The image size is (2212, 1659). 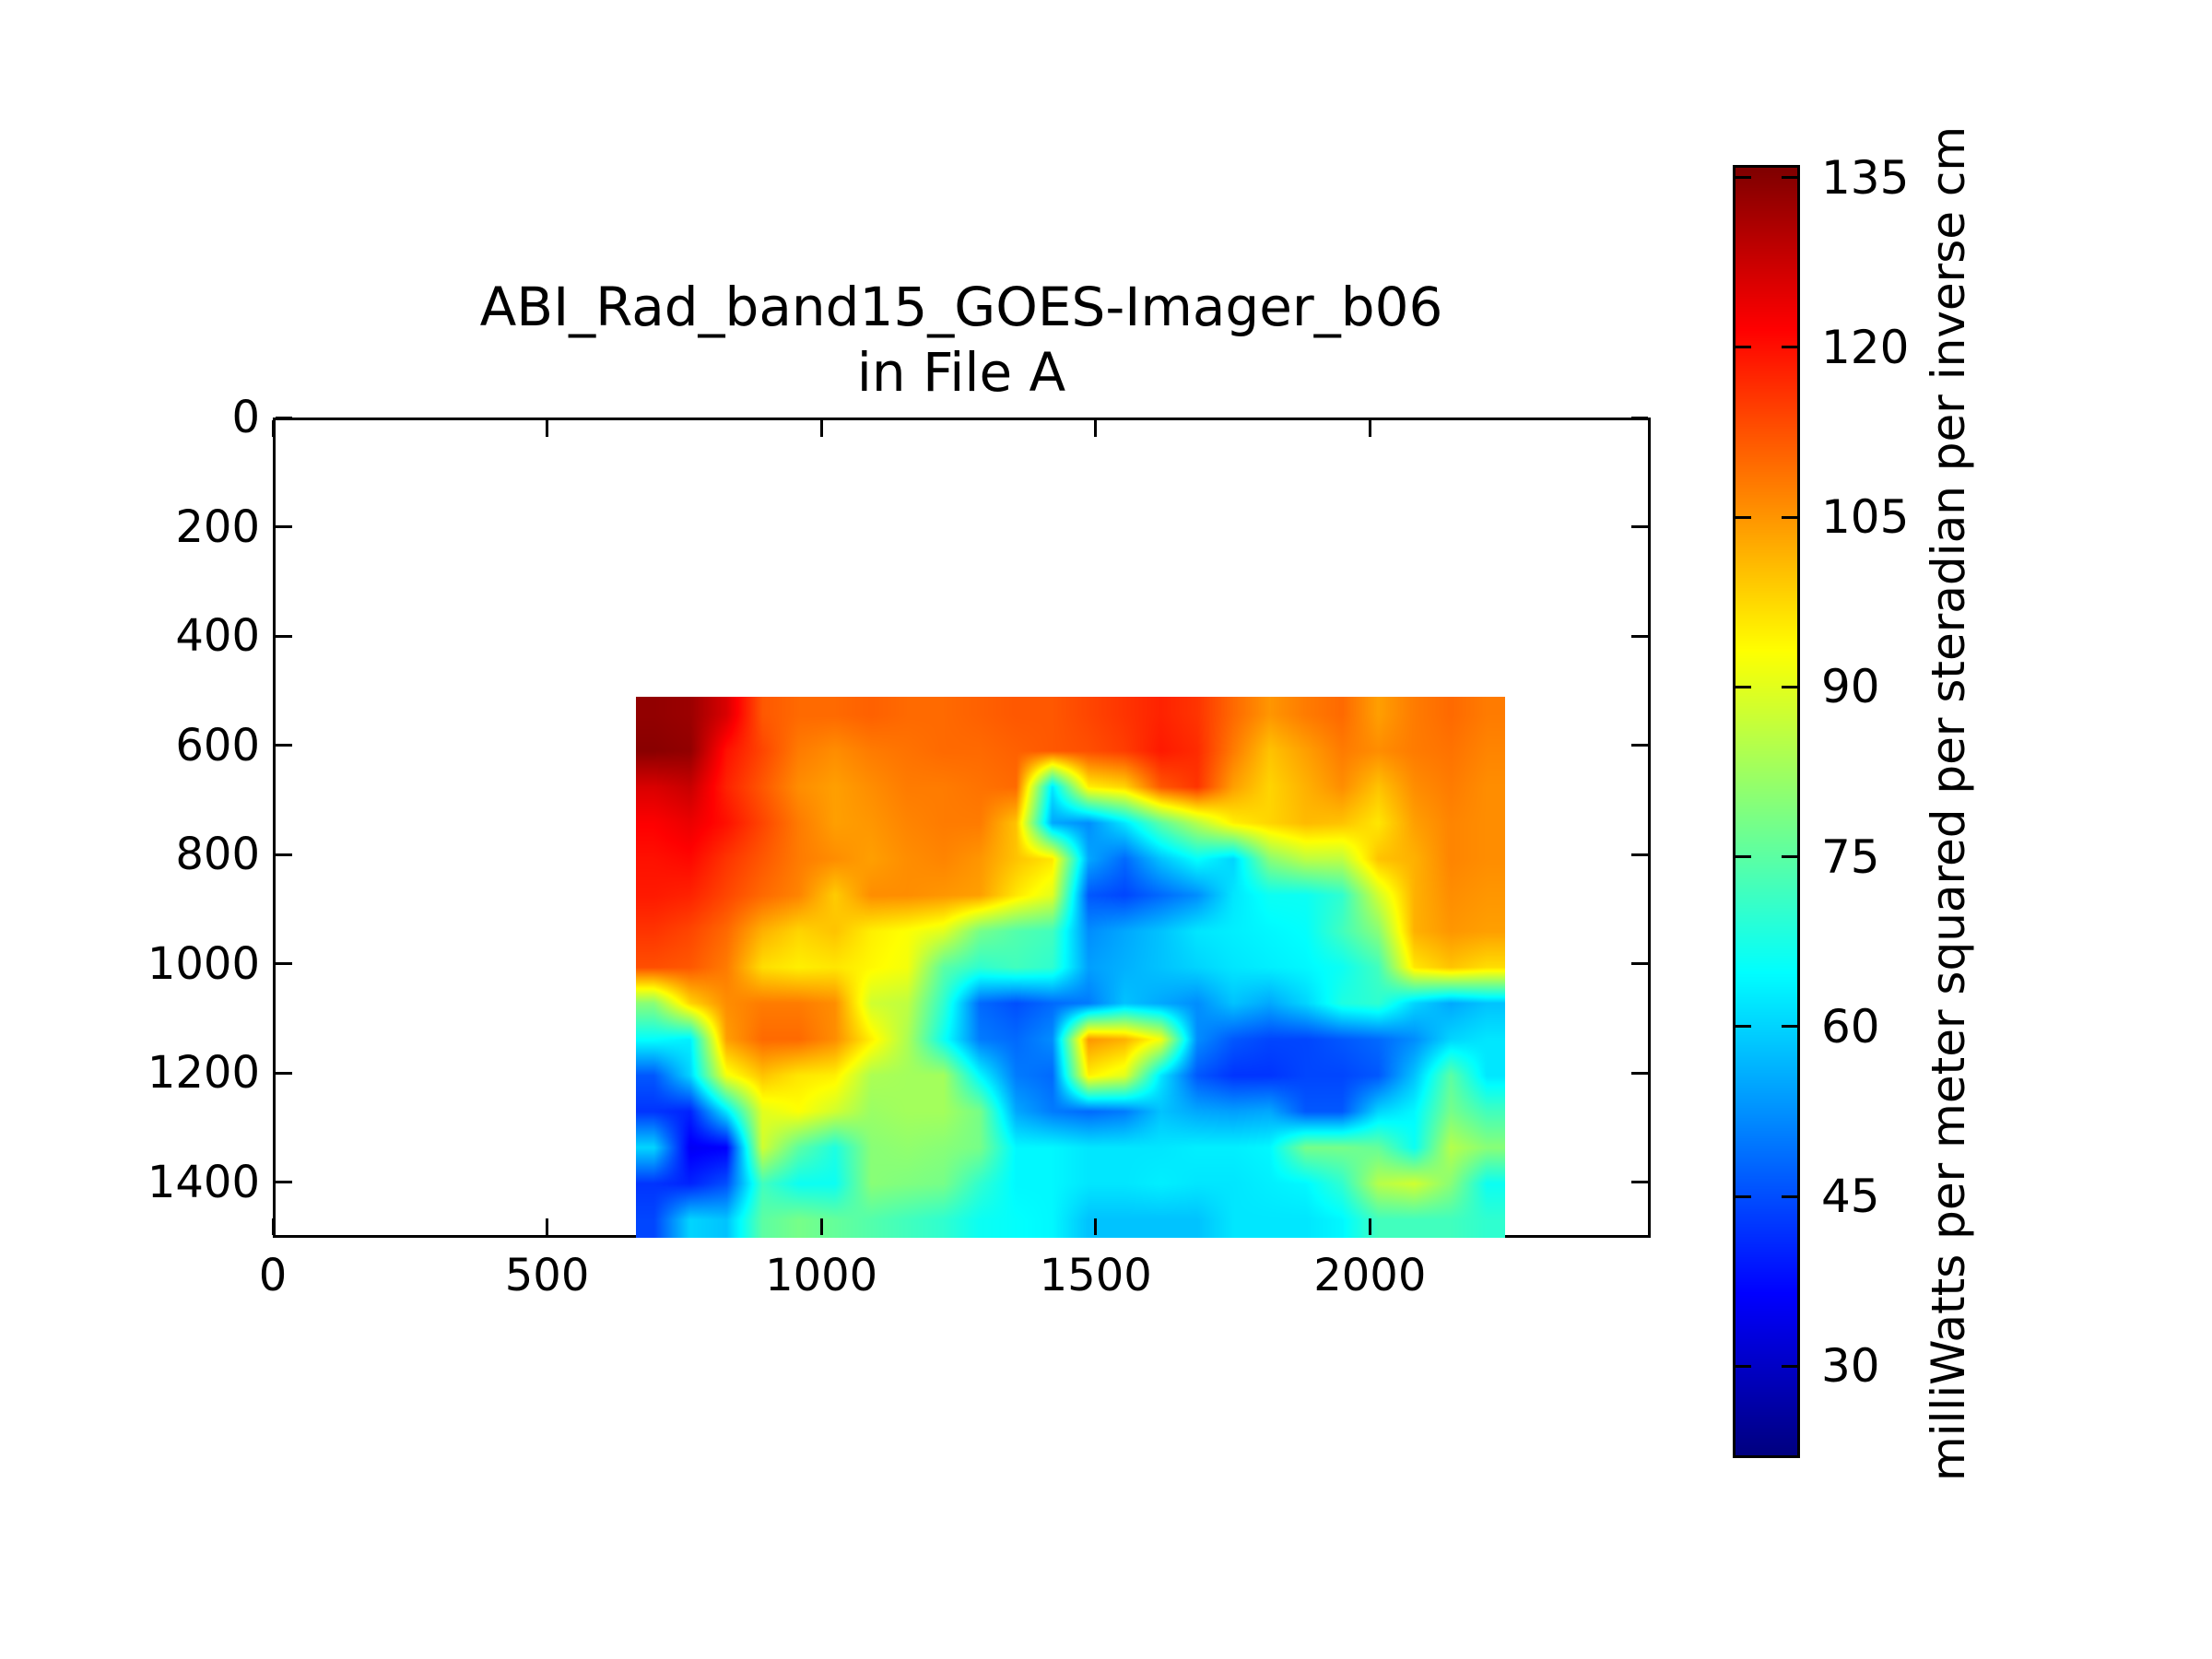 I want to click on figure-title-line2: in File A, so click(x=961, y=372).